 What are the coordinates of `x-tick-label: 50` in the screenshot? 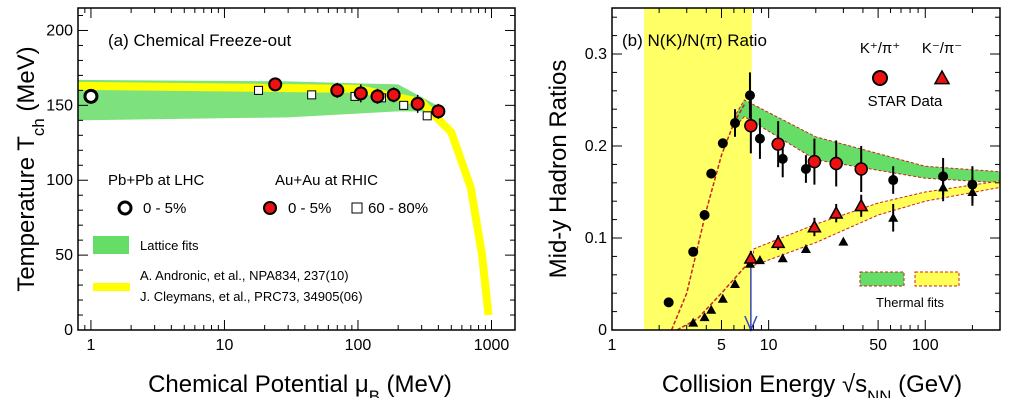 It's located at (878, 345).